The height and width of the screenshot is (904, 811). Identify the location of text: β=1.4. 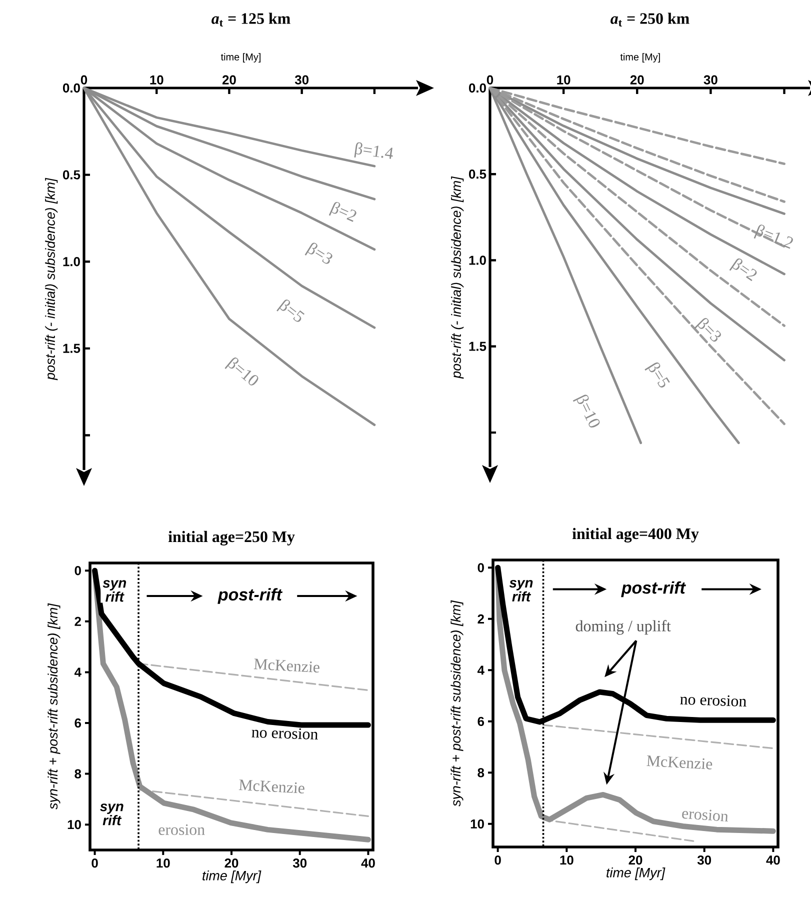
(373, 150).